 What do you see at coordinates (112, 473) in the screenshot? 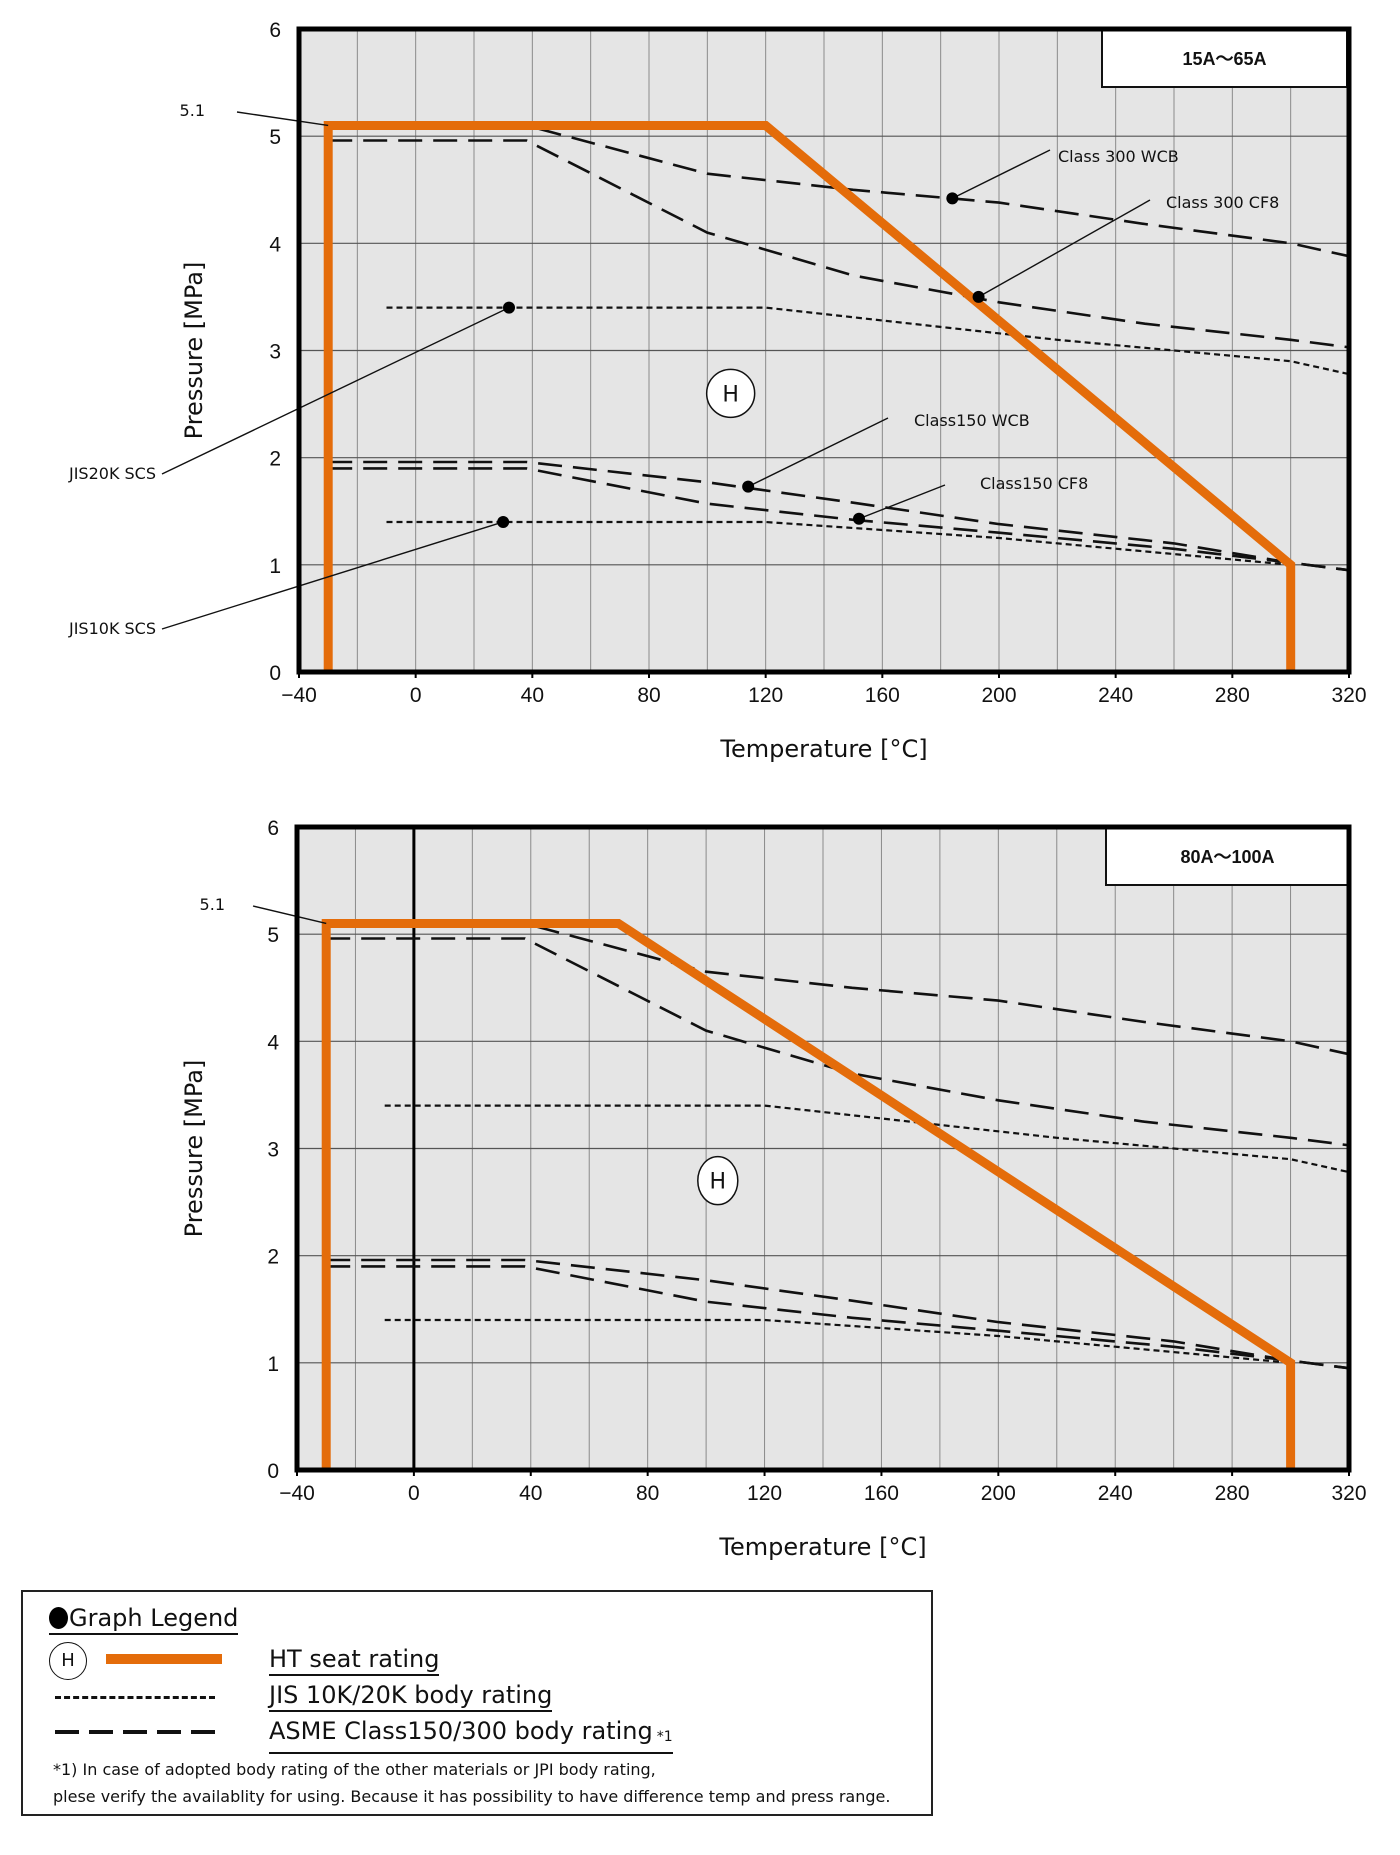
I see `annotation-label: JIS20K SCS` at bounding box center [112, 473].